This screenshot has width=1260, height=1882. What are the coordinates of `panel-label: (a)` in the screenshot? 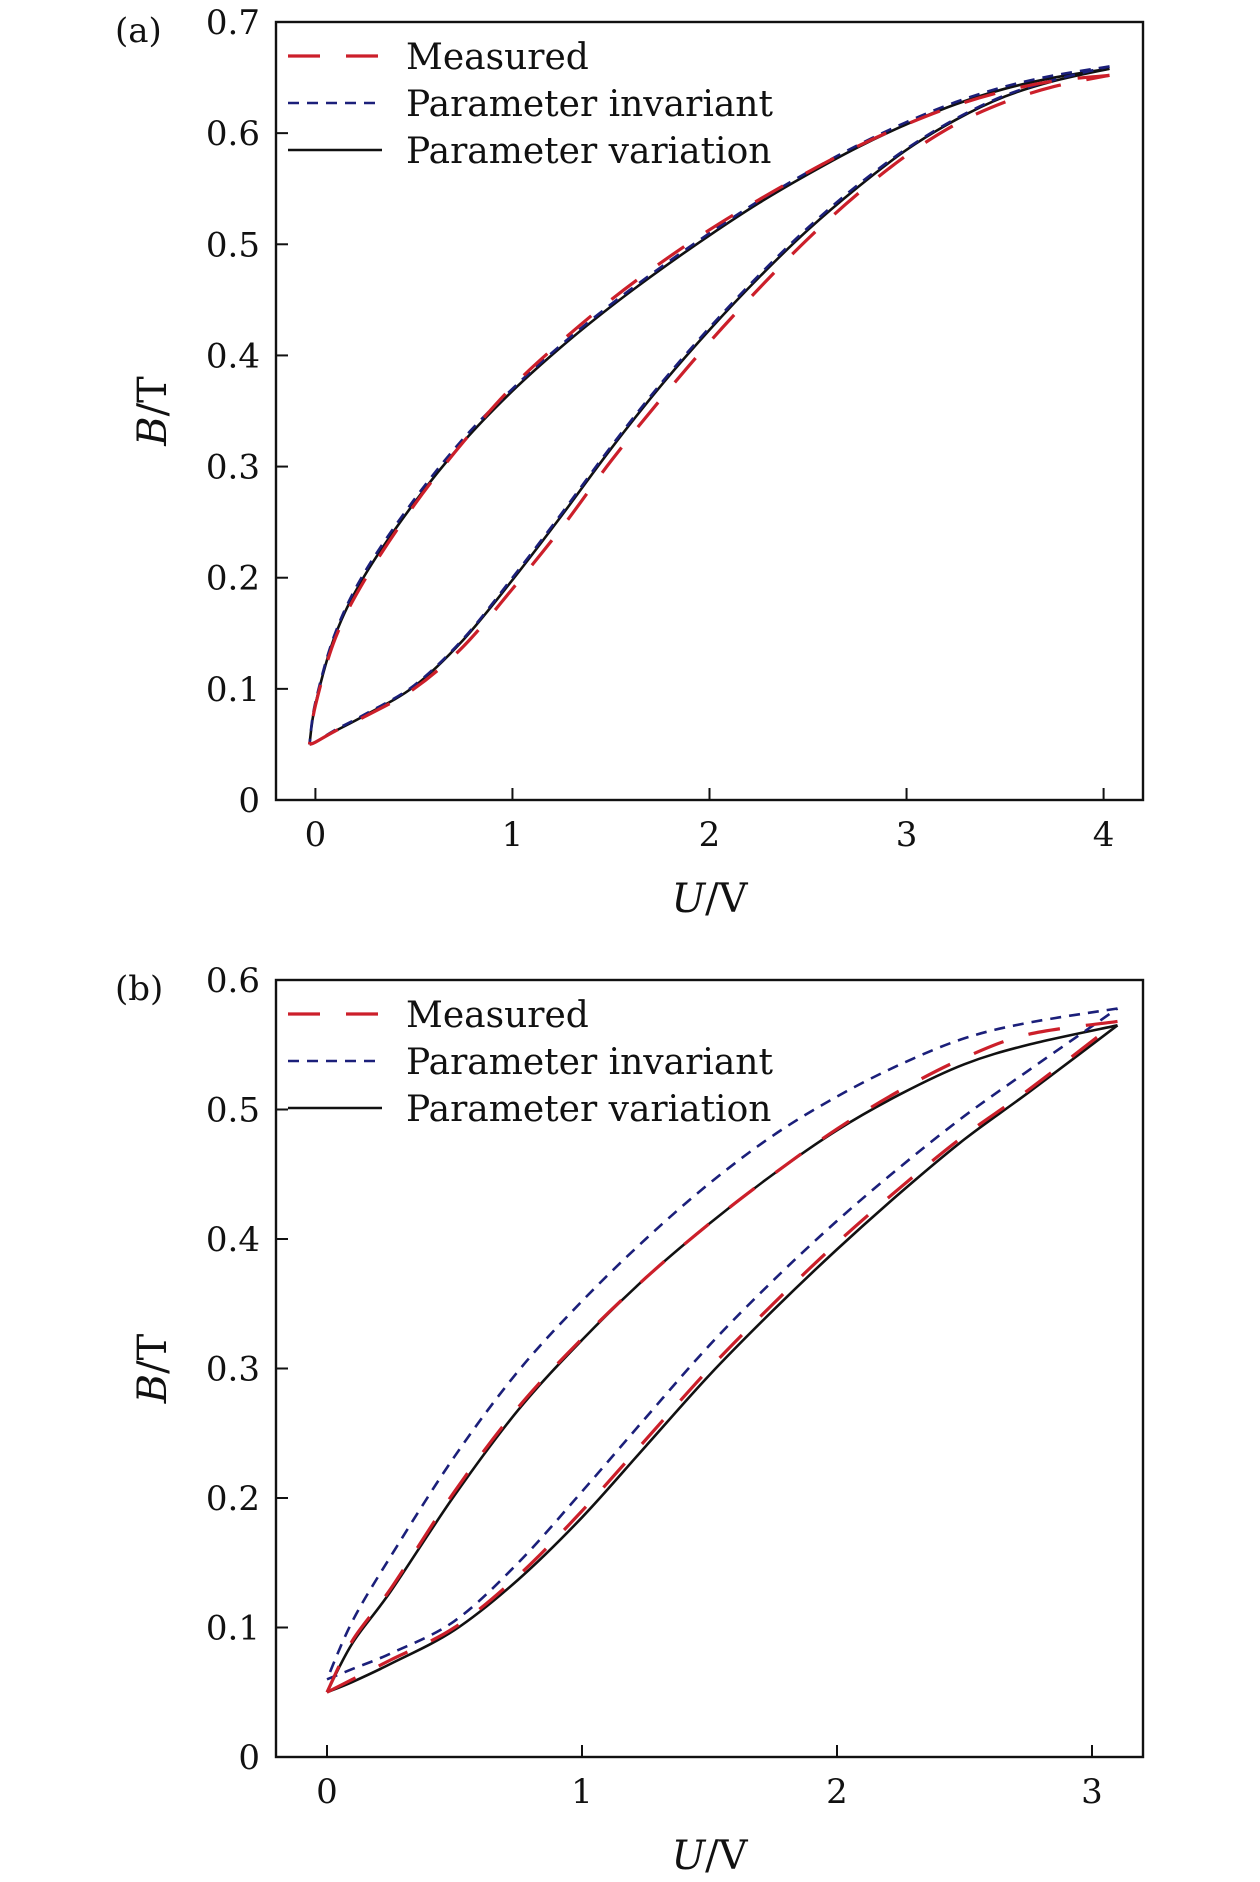 It's located at (138, 31).